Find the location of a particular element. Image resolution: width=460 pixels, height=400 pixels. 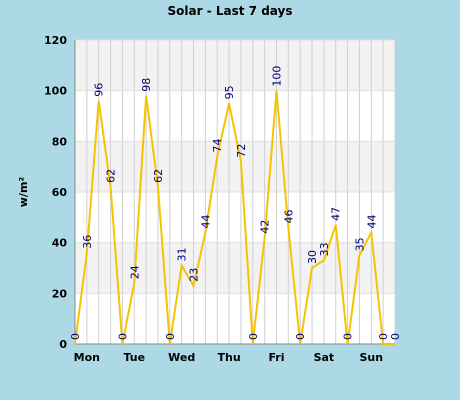

data-label: 46 is located at coordinates (288, 216).